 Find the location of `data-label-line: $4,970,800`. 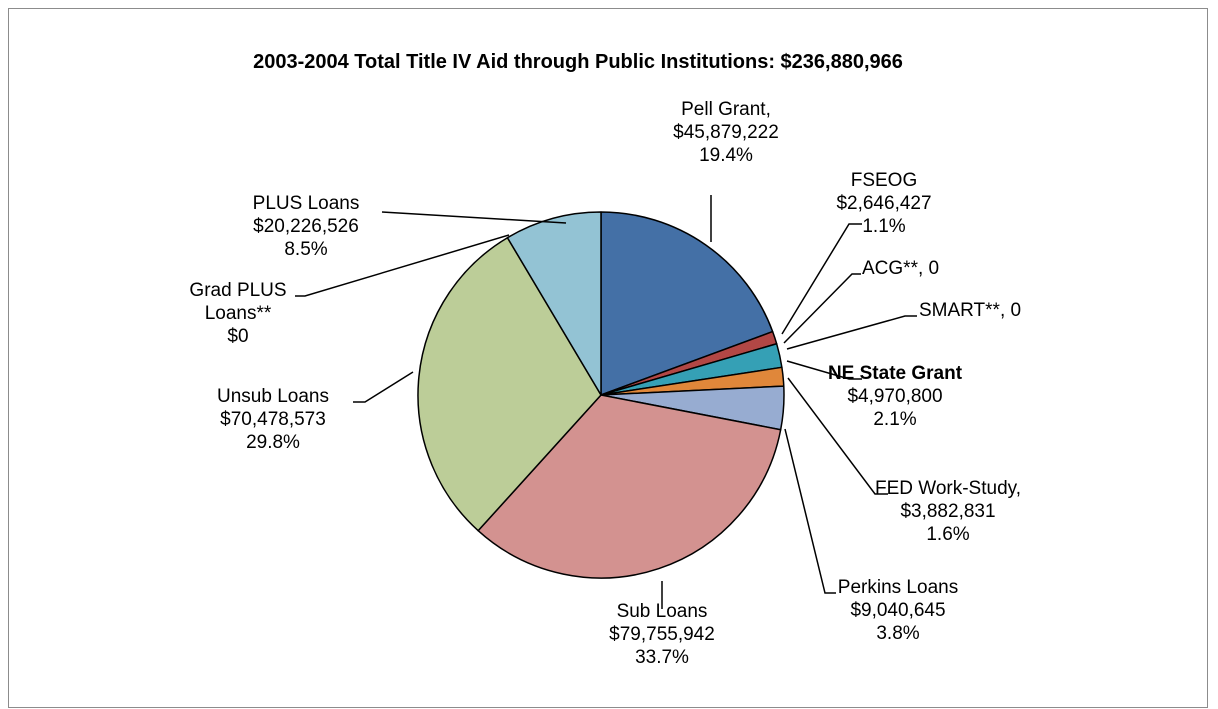

data-label-line: $4,970,800 is located at coordinates (894, 396).